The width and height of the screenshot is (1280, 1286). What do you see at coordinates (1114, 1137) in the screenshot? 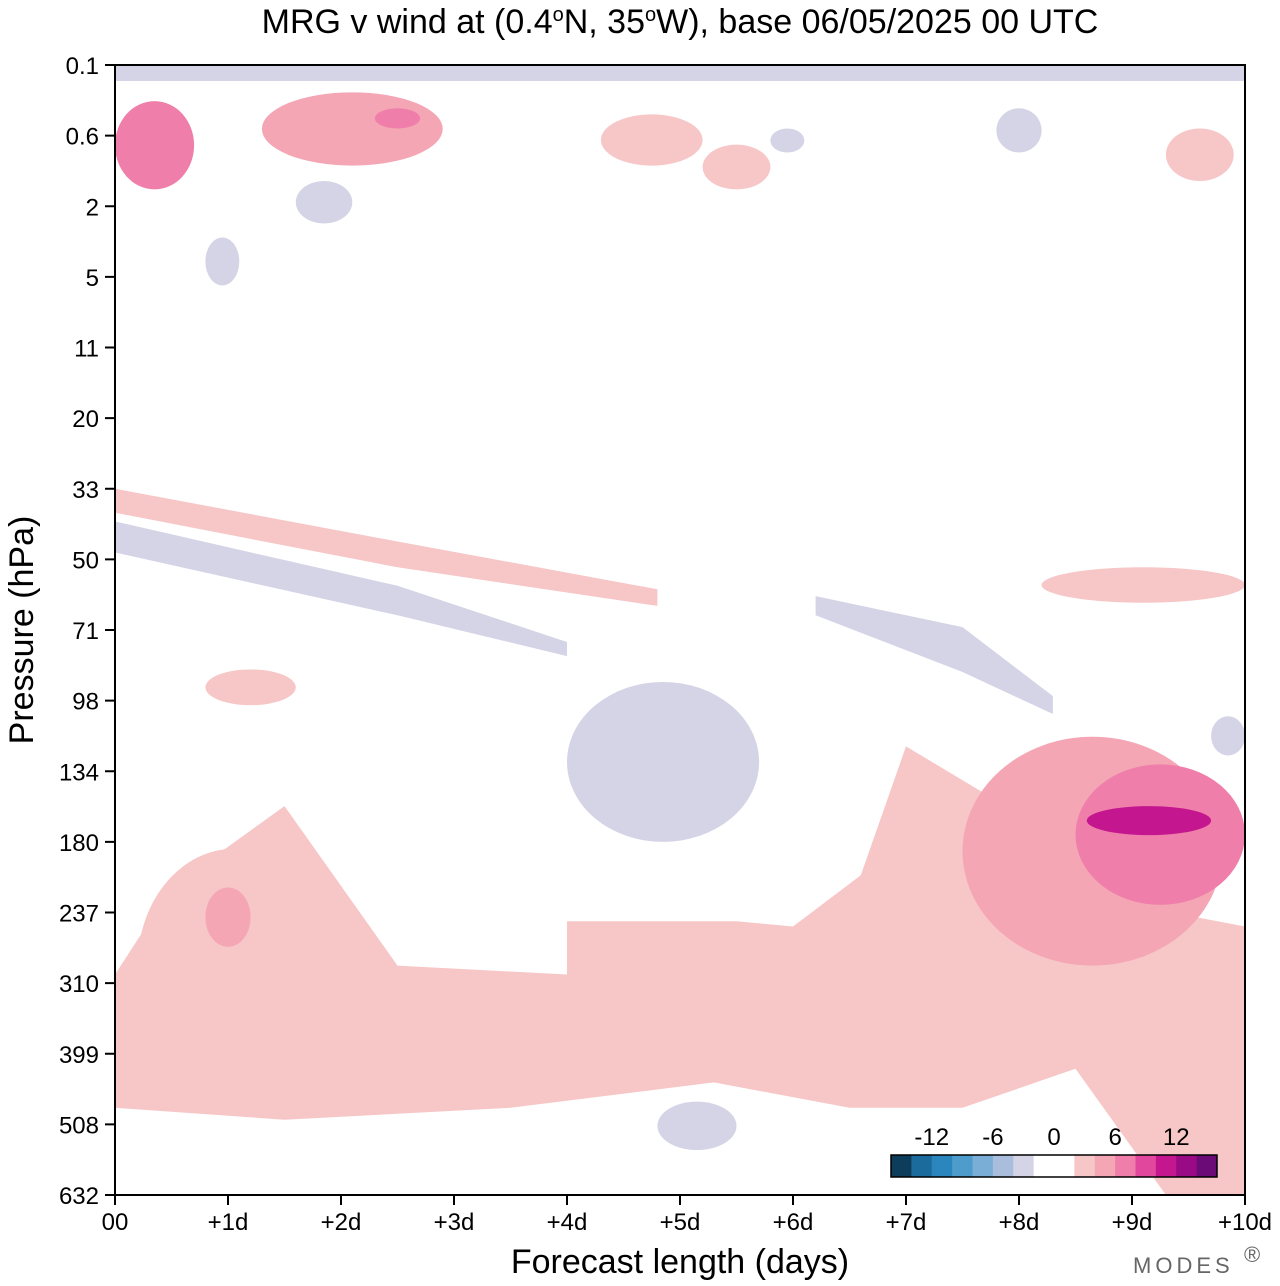
I see `colorbar-label: 6` at bounding box center [1114, 1137].